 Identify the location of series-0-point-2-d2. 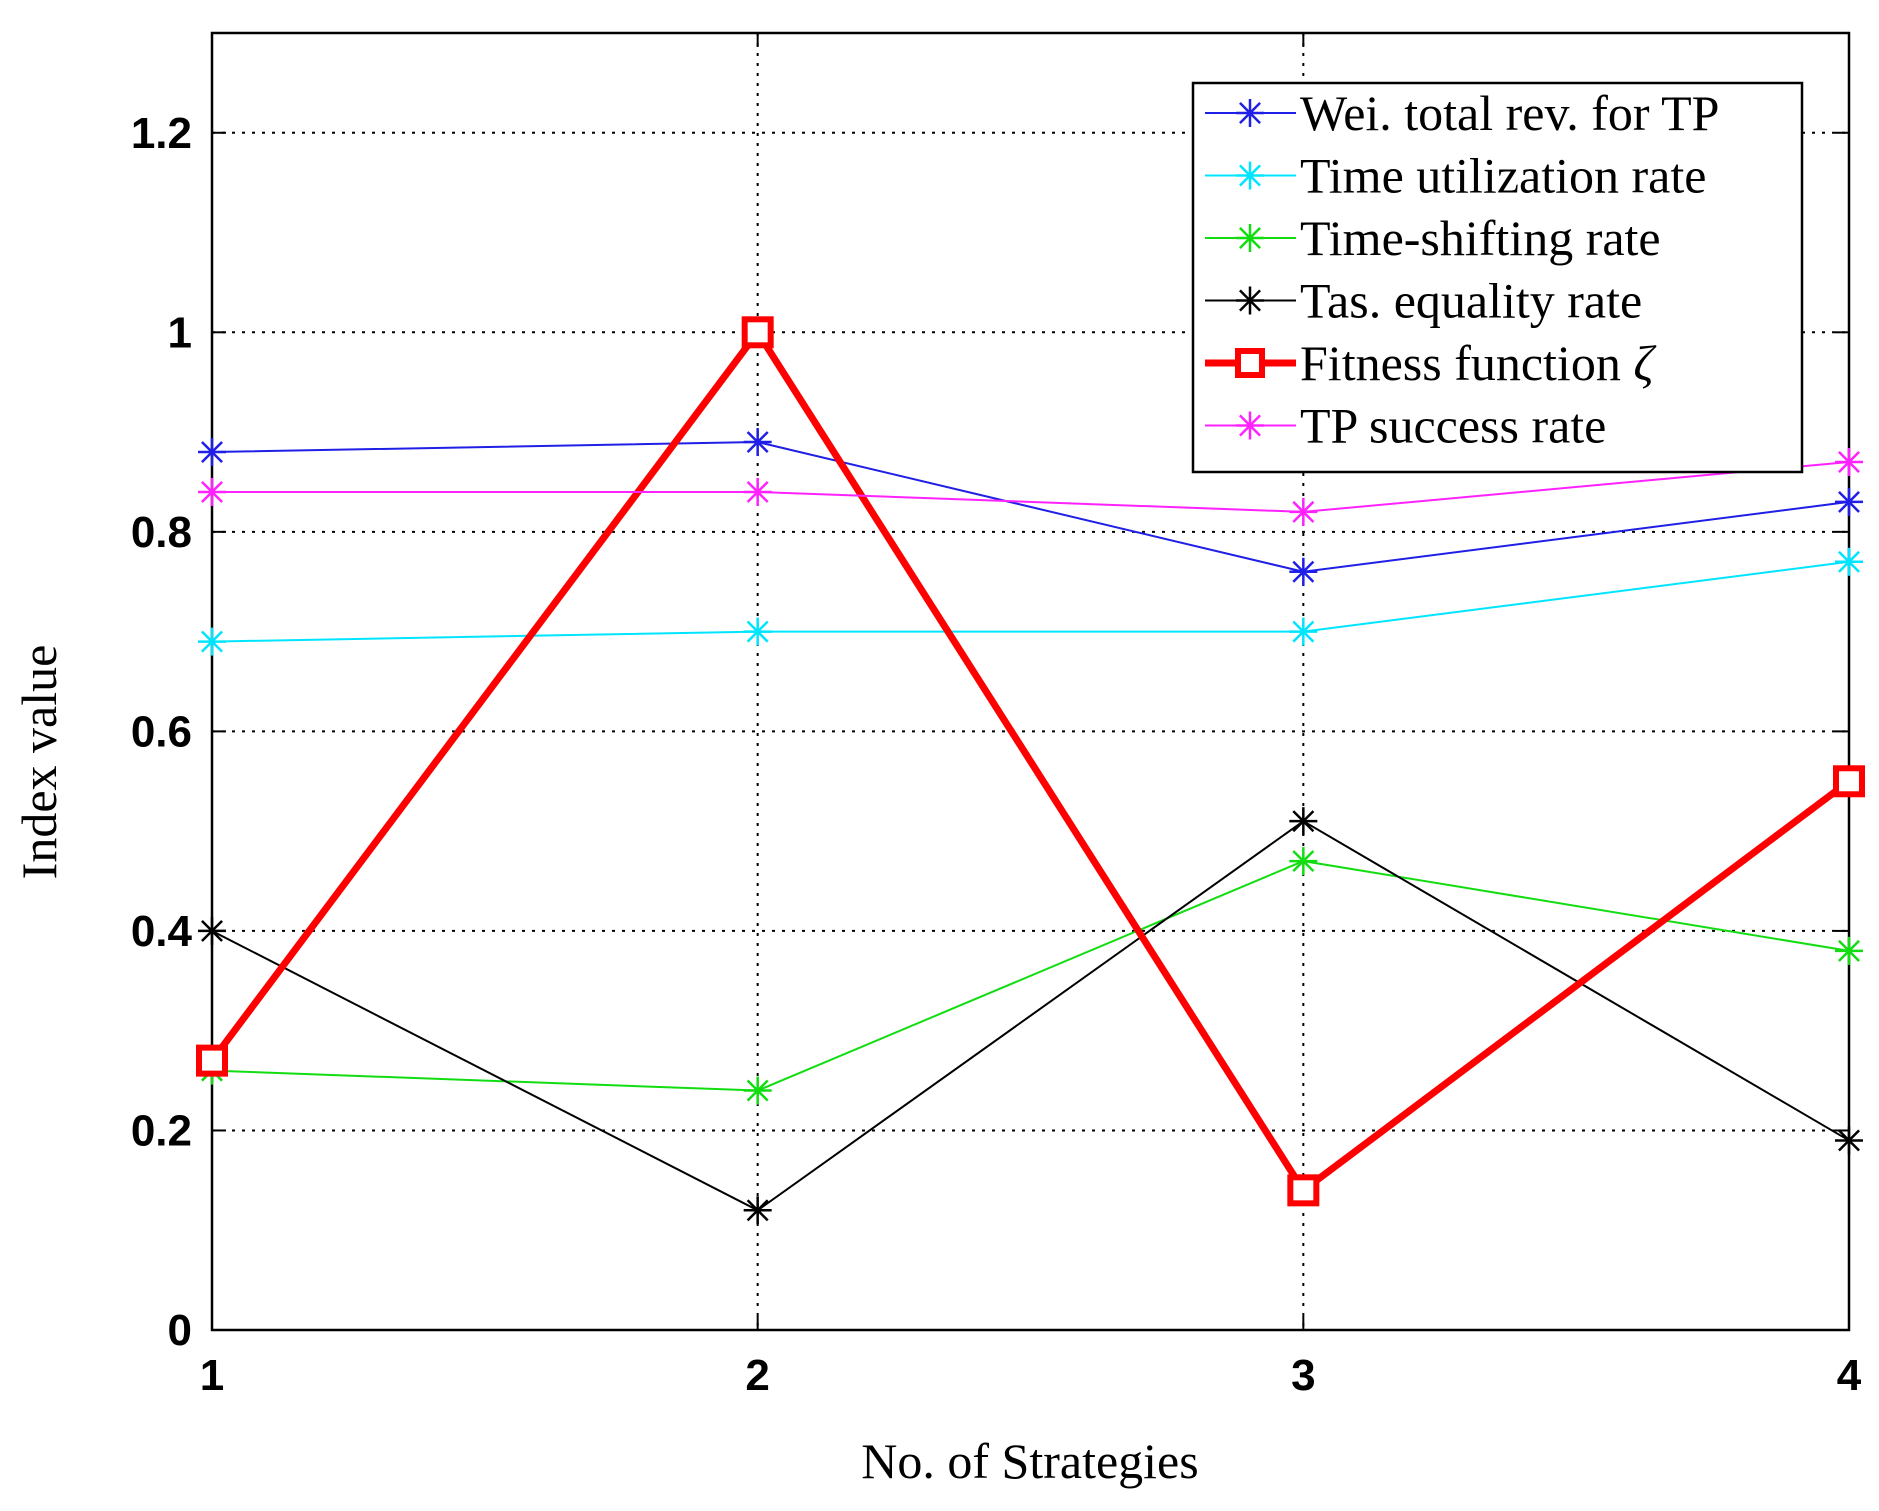
(1303, 571).